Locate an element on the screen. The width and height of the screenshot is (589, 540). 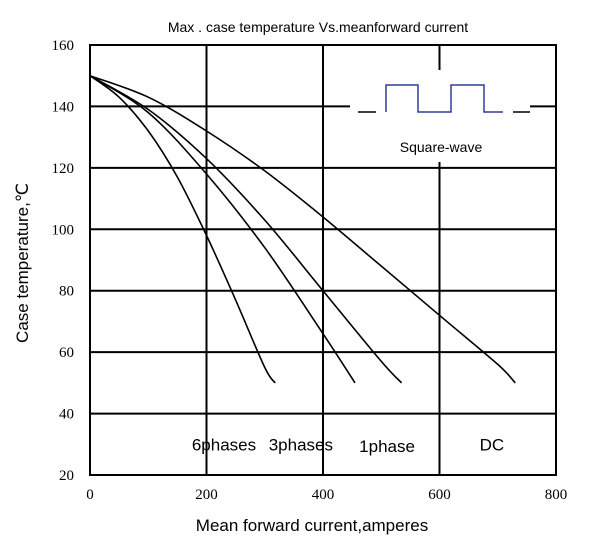
inset-label: Square-wave is located at coordinates (441, 147).